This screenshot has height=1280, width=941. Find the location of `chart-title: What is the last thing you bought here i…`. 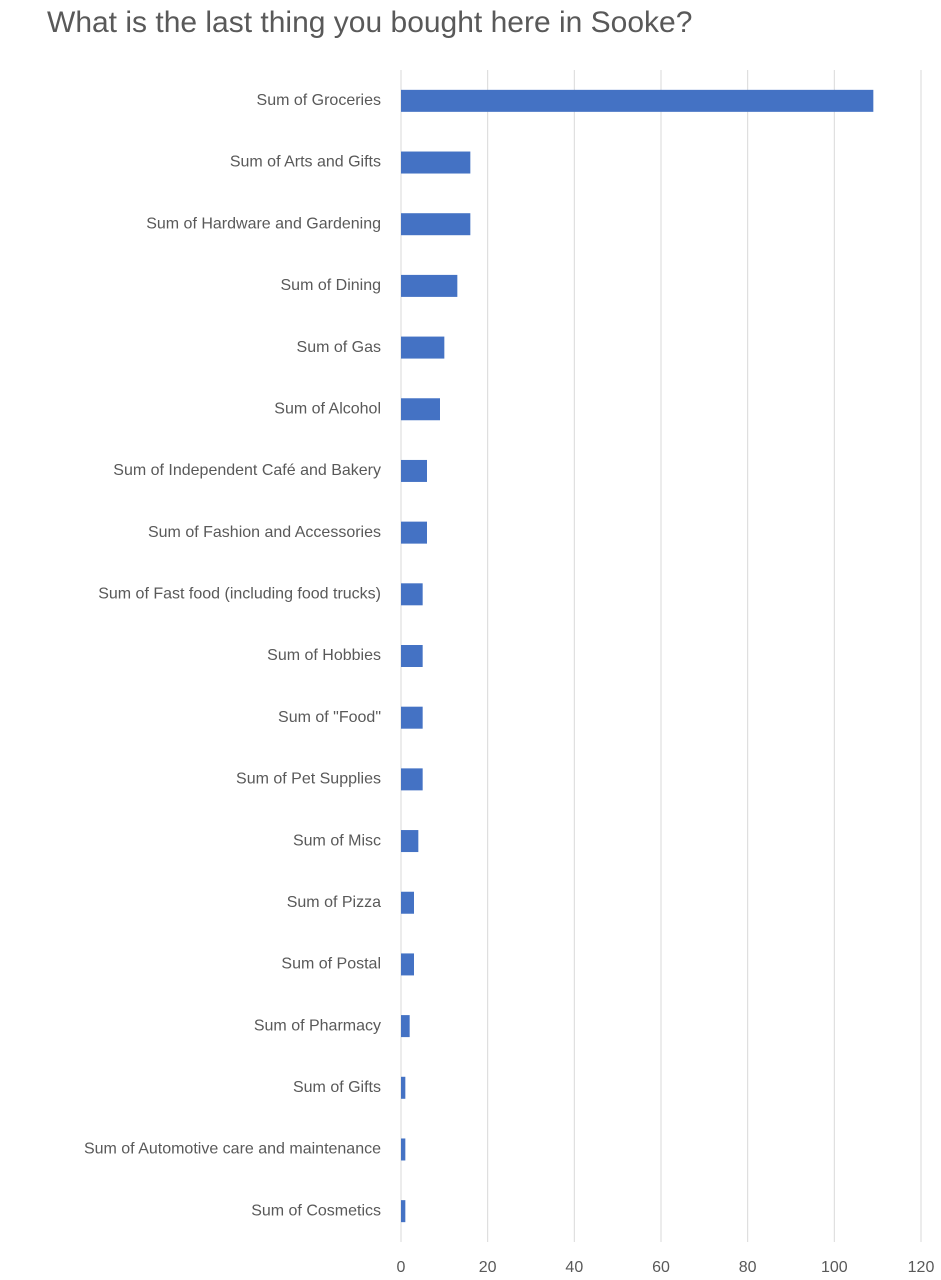

chart-title: What is the last thing you bought here i… is located at coordinates (369, 22).